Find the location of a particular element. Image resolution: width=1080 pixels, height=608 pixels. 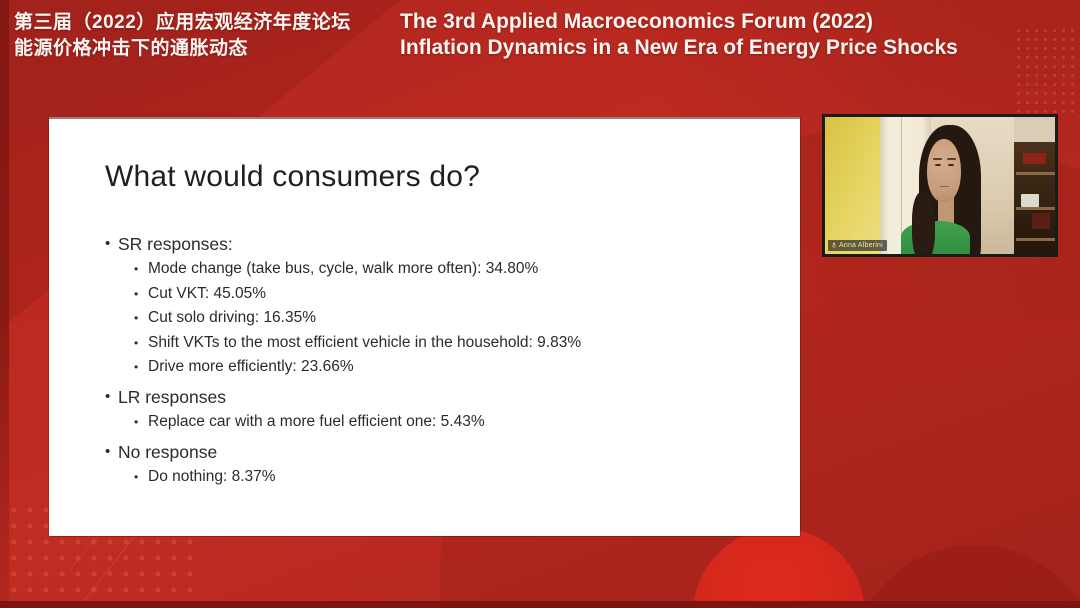

bottom-accent-bar is located at coordinates (540, 604).